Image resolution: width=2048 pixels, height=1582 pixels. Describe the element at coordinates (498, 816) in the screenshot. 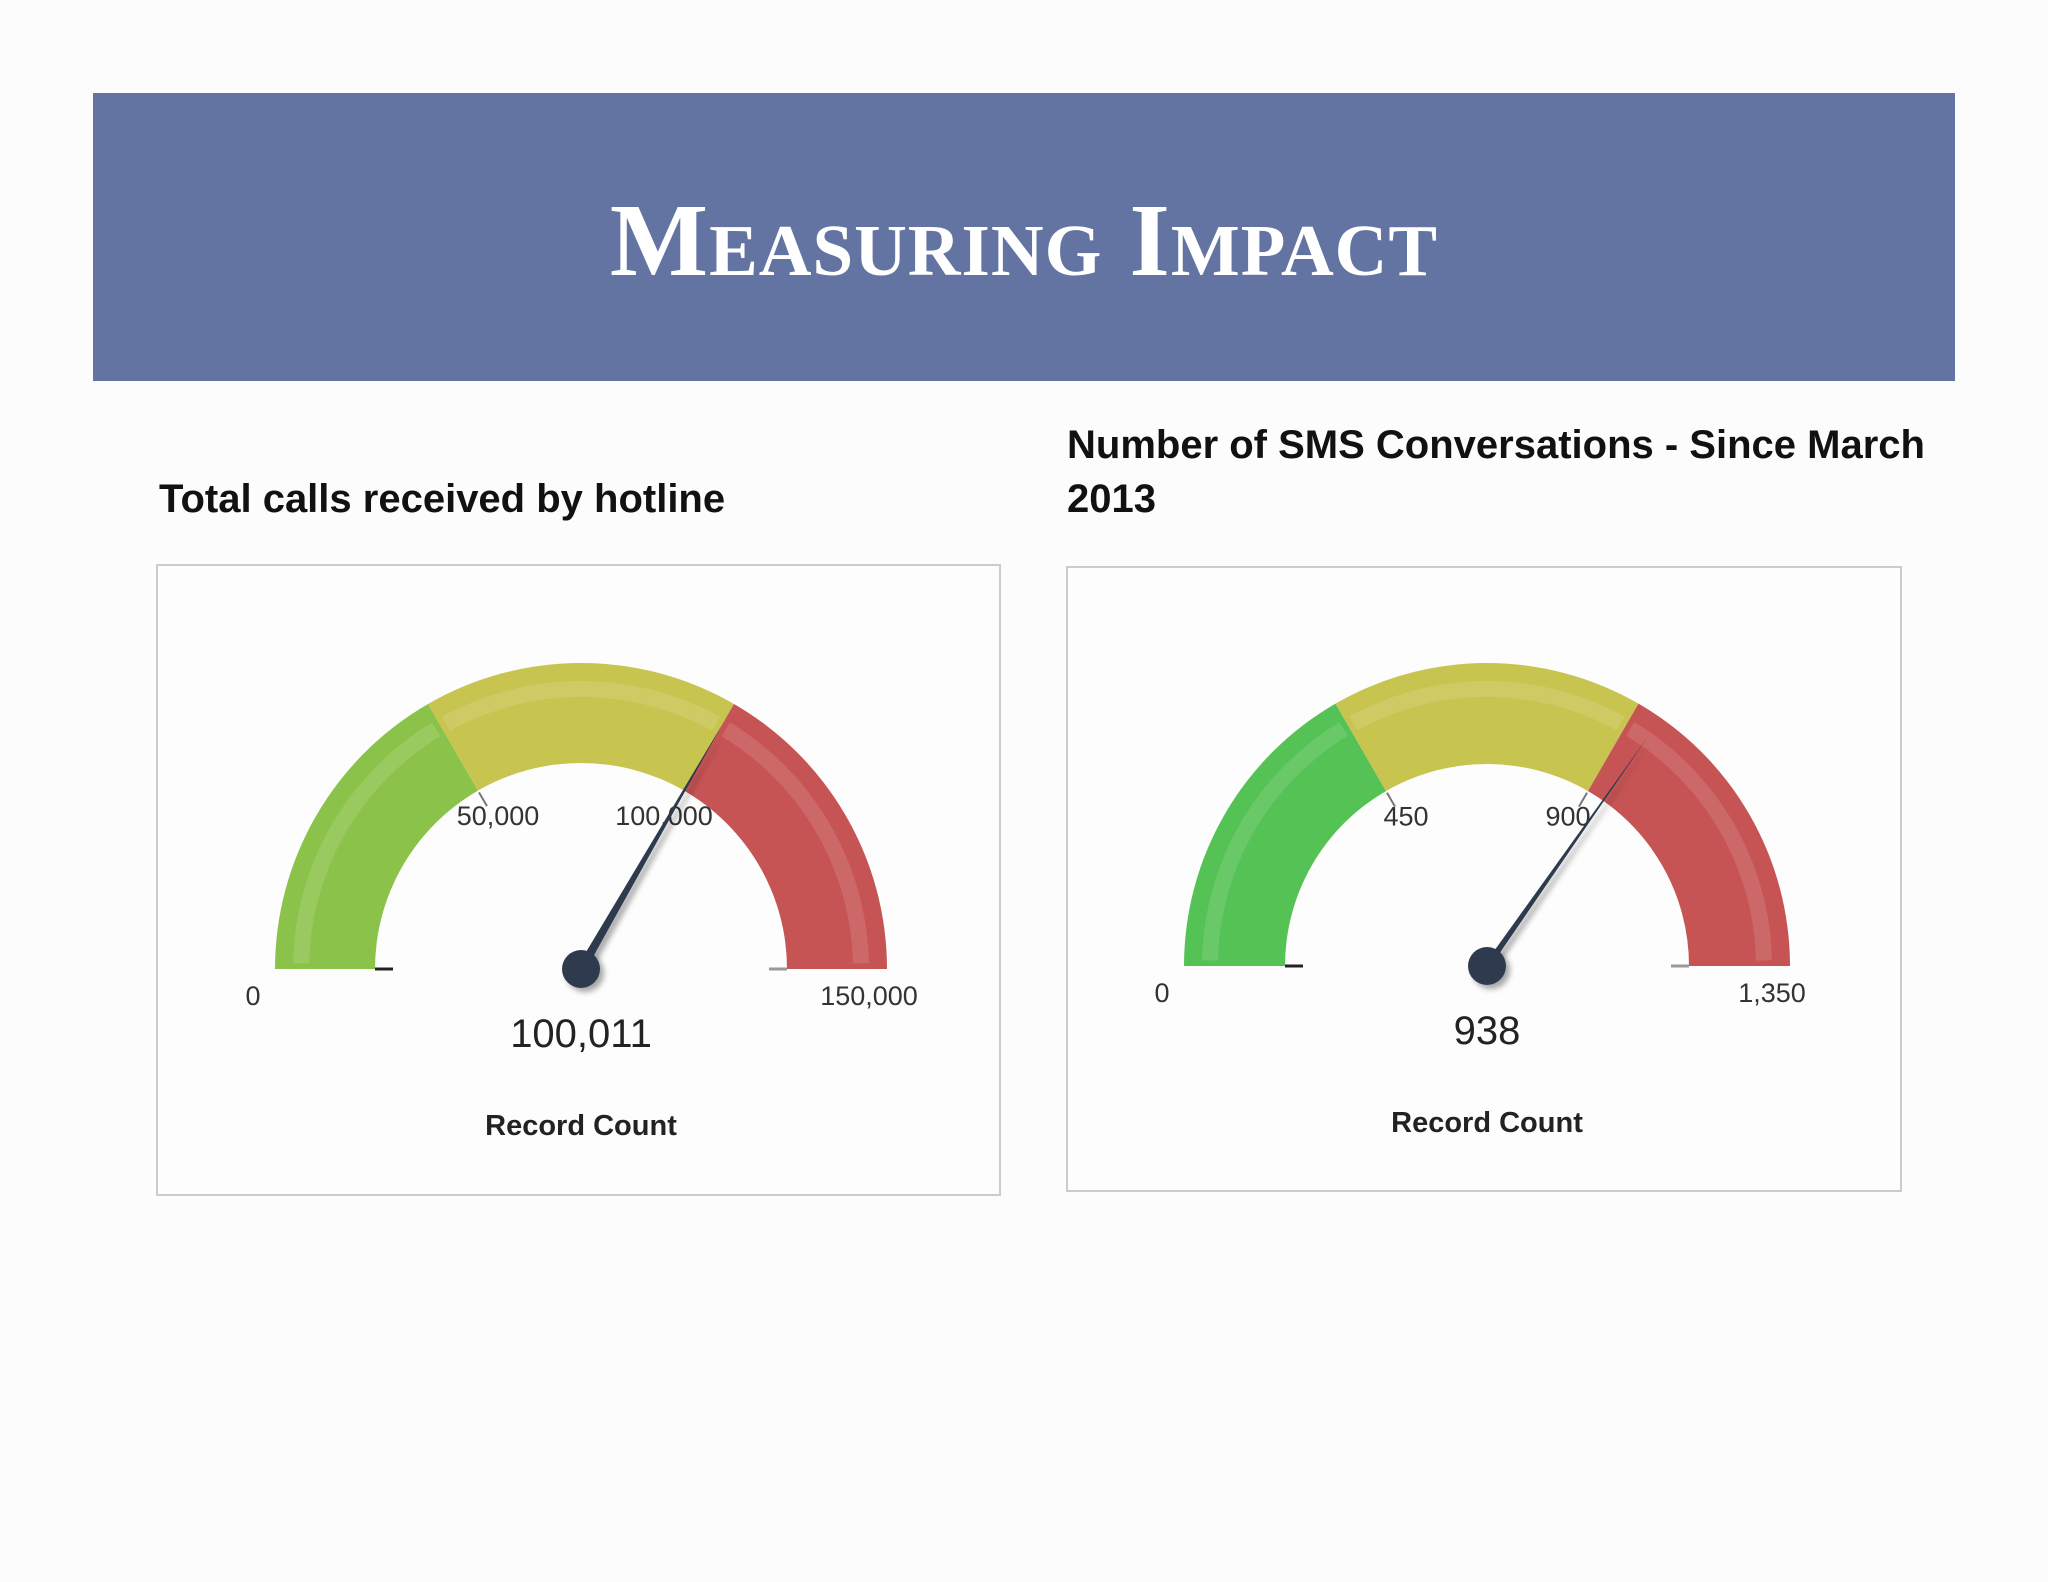

I see `gauge-tick-label: 50,000` at that location.